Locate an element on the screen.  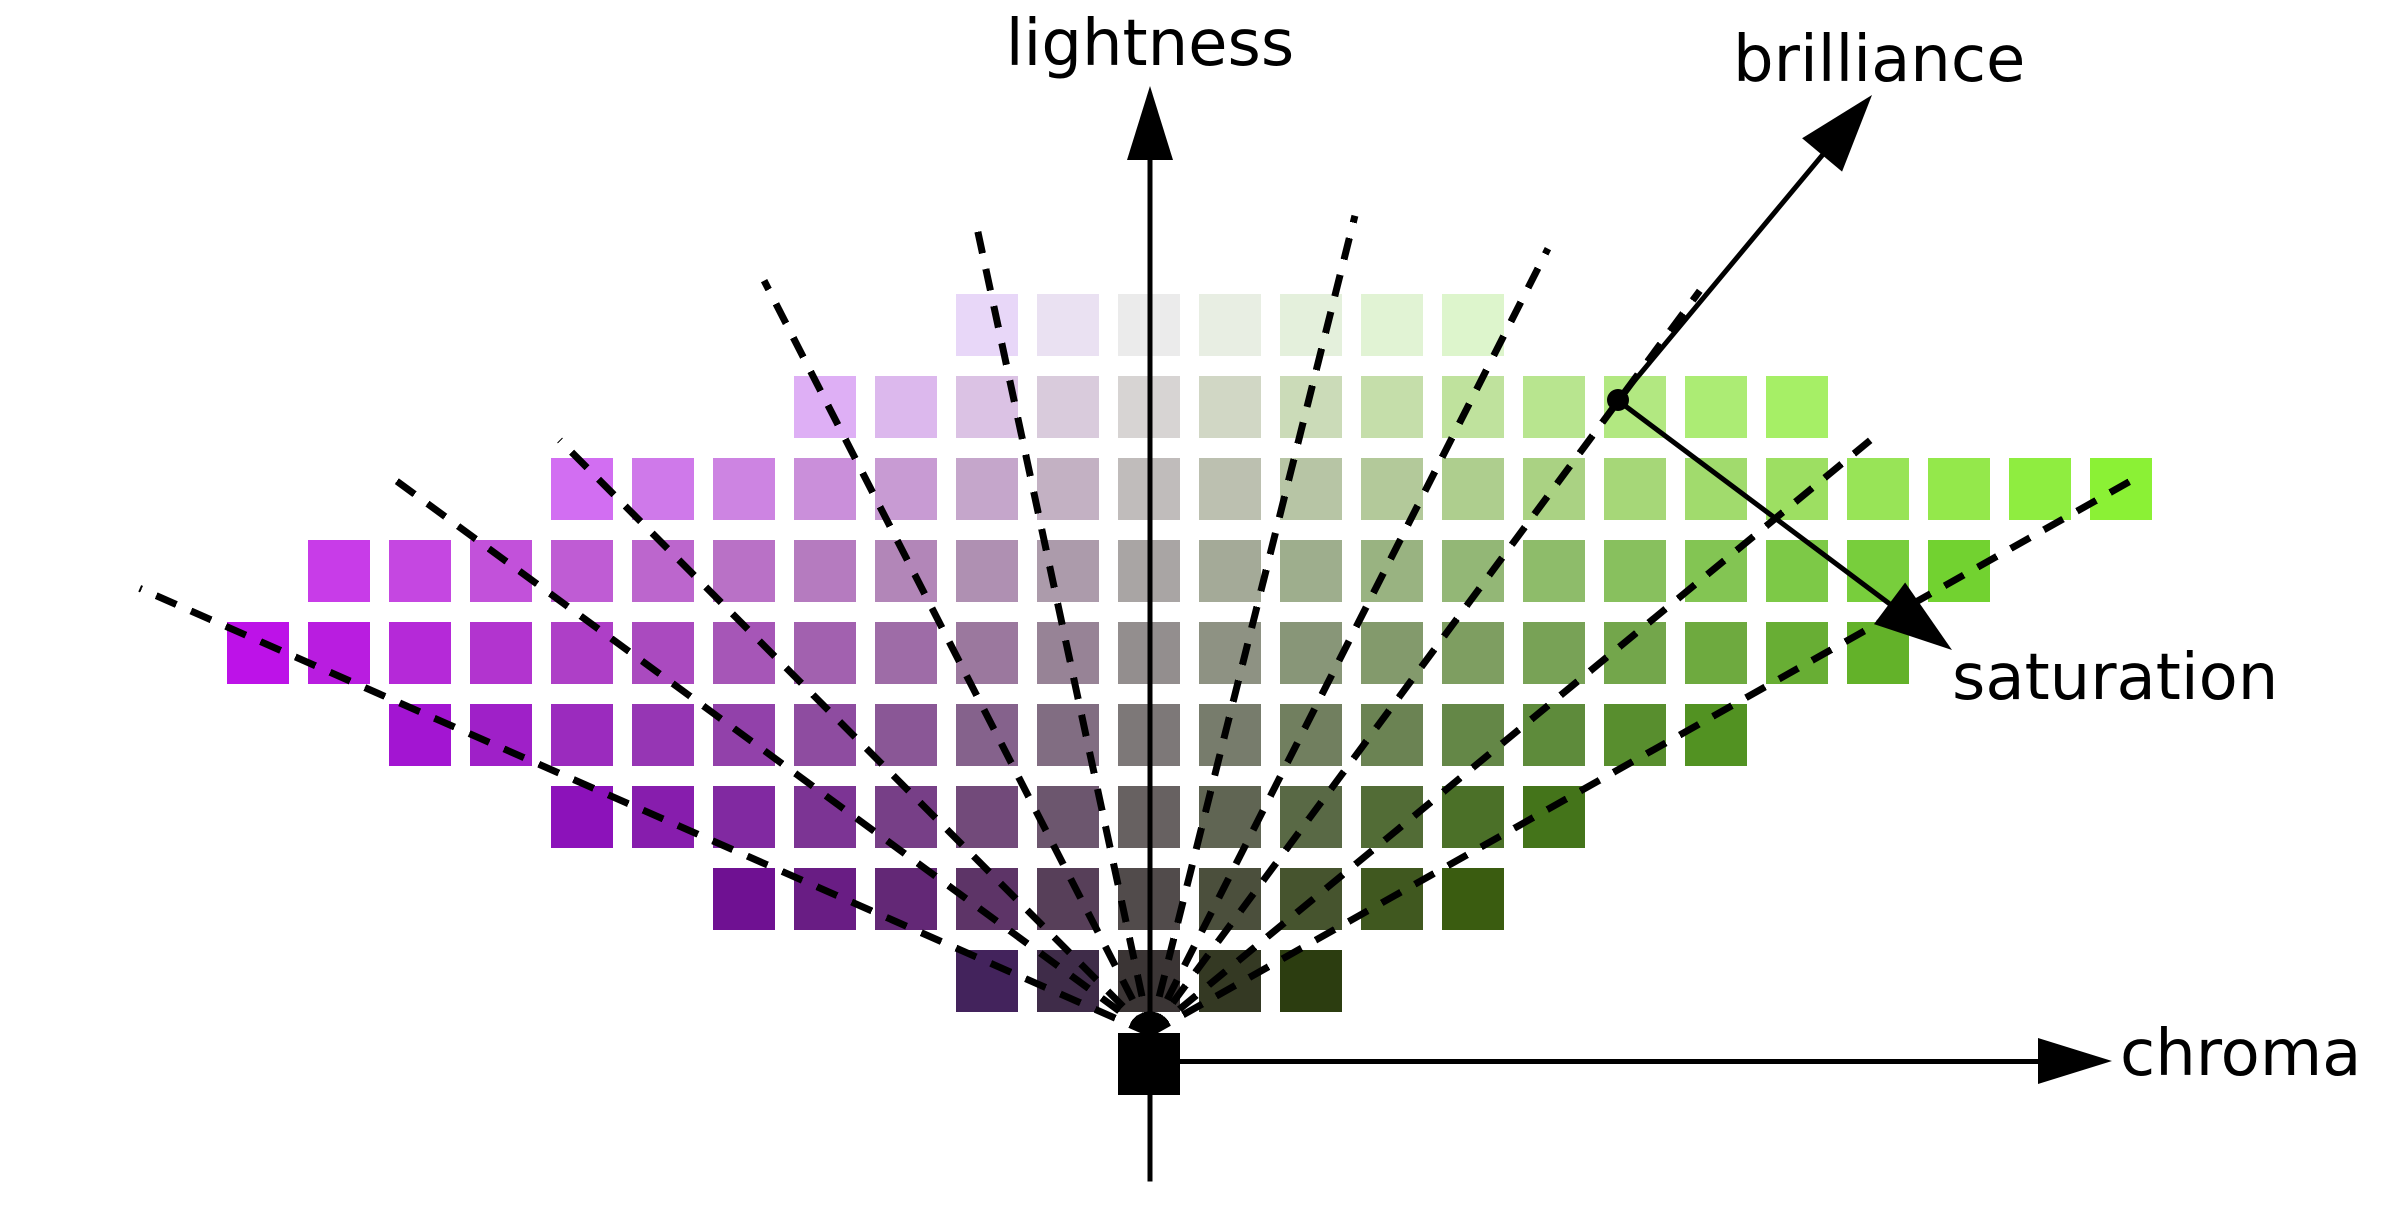
lightness-axis-head is located at coordinates (1150, 123).